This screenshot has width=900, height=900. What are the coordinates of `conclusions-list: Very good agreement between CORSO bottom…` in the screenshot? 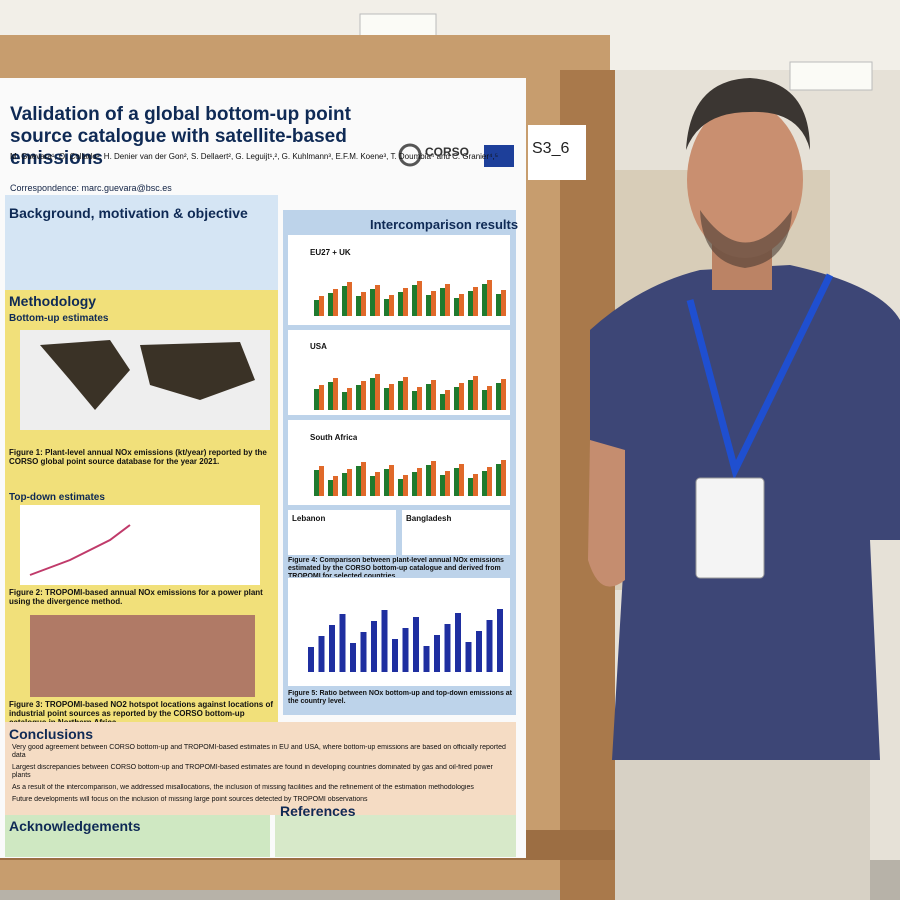 It's located at (262, 776).